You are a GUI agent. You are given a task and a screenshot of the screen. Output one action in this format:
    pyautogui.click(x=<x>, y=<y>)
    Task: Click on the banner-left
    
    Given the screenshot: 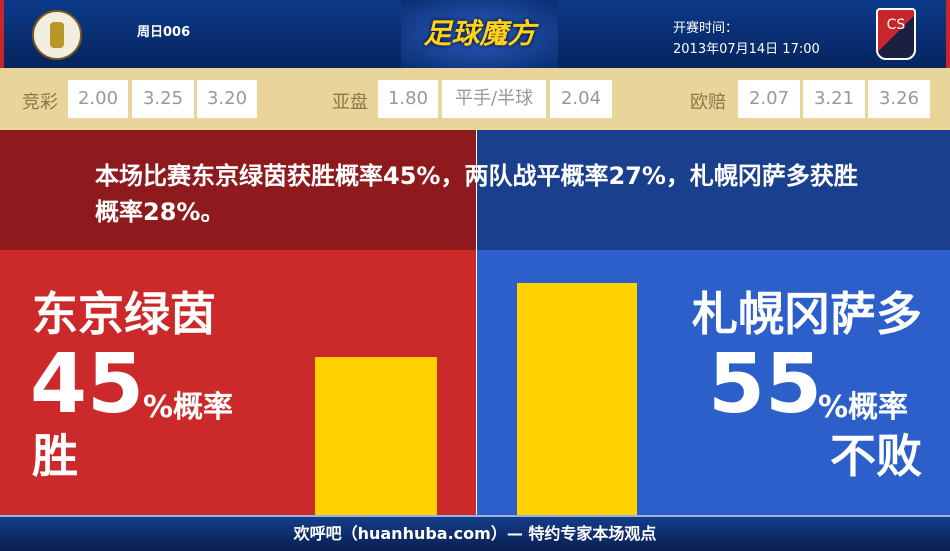 What is the action you would take?
    pyautogui.click(x=238, y=190)
    